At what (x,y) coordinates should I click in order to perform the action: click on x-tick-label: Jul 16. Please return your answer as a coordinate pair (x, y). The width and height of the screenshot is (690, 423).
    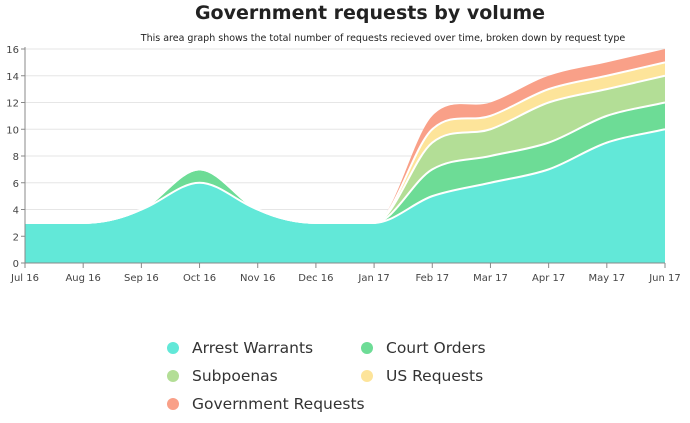
    Looking at the image, I should click on (24, 278).